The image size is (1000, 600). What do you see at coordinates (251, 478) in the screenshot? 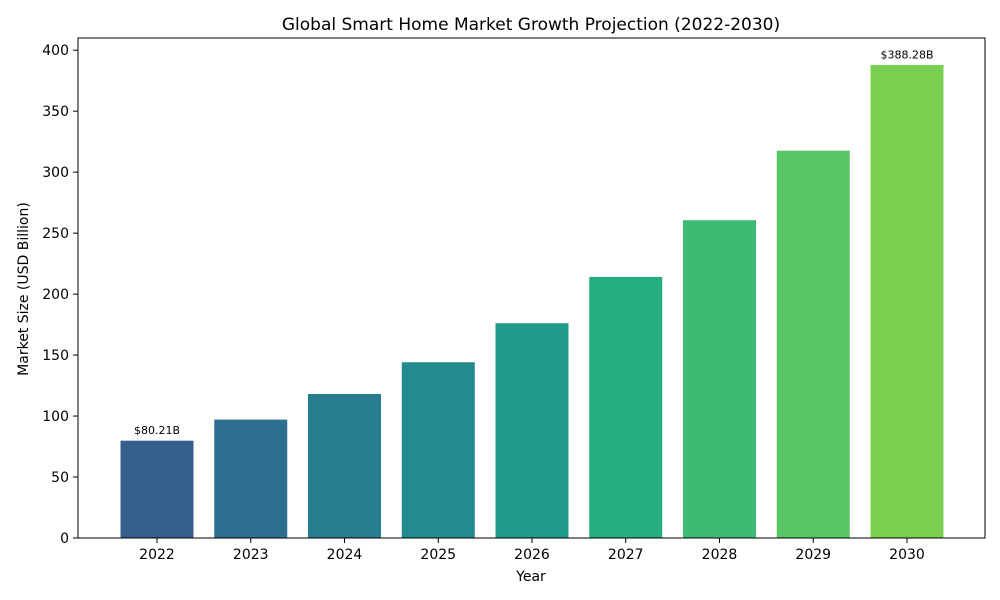
I see `bar-2023` at bounding box center [251, 478].